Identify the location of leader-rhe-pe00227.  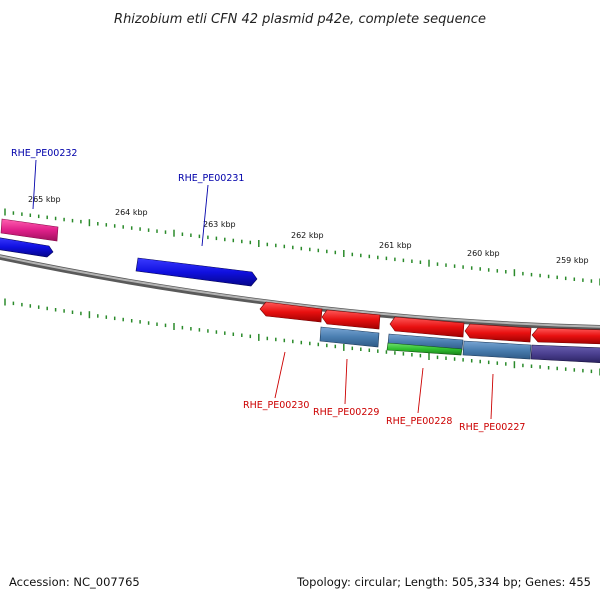
(492, 396).